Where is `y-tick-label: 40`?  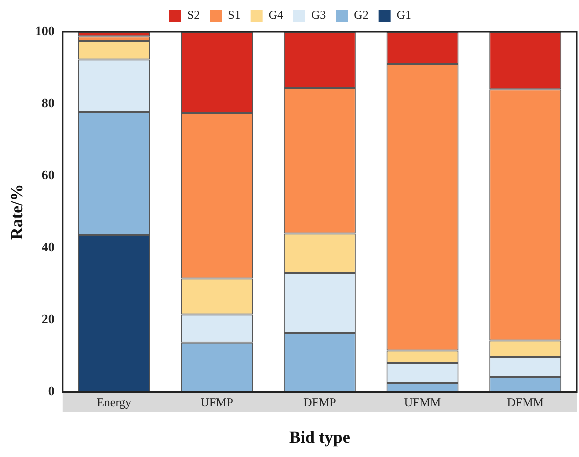
y-tick-label: 40 is located at coordinates (48, 246).